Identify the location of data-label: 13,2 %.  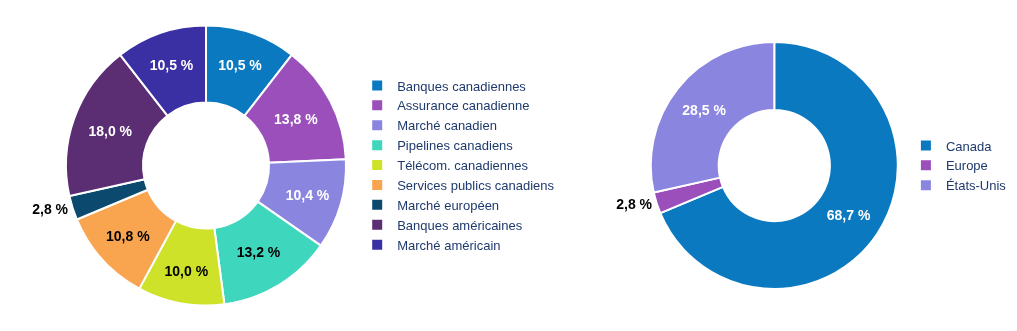
(258, 252).